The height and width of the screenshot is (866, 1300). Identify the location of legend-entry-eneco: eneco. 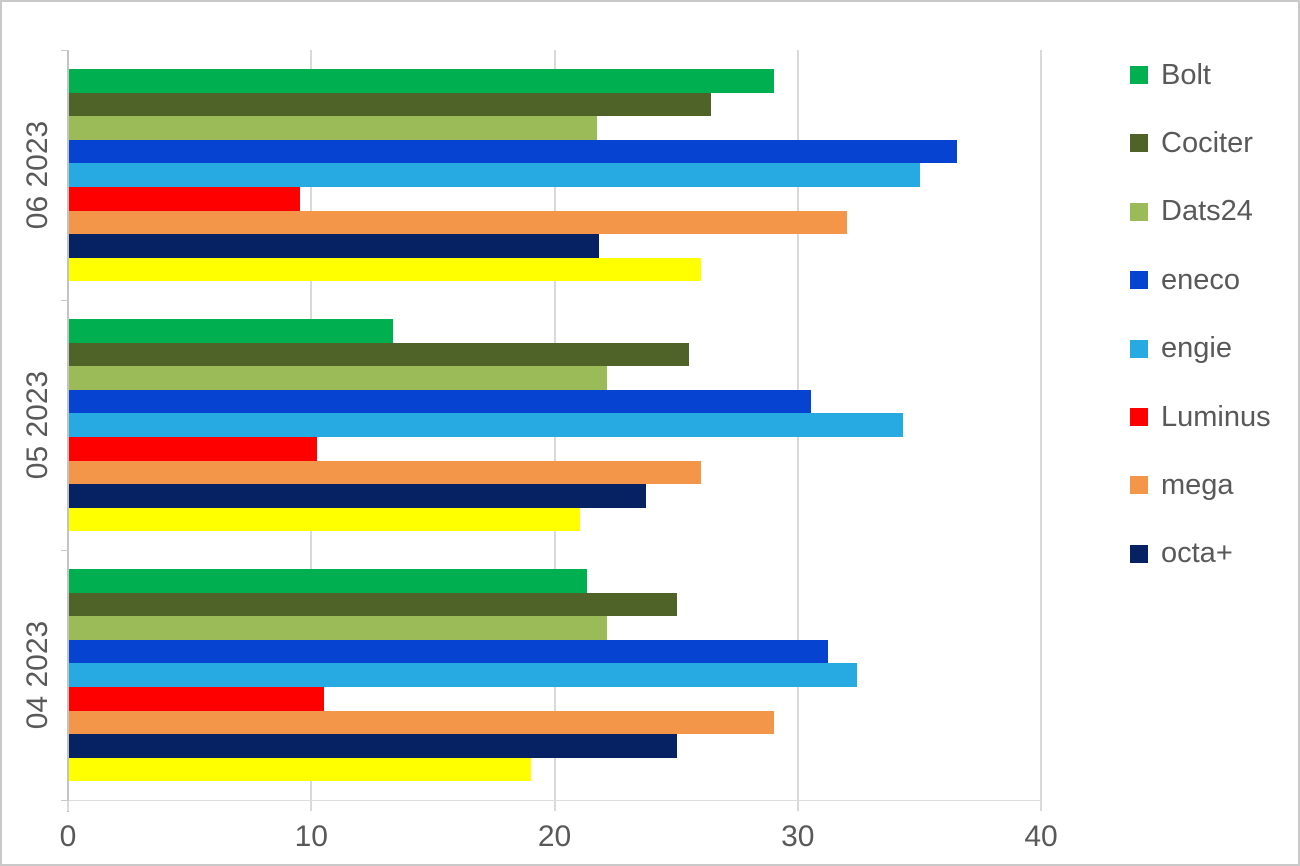
(1185, 280).